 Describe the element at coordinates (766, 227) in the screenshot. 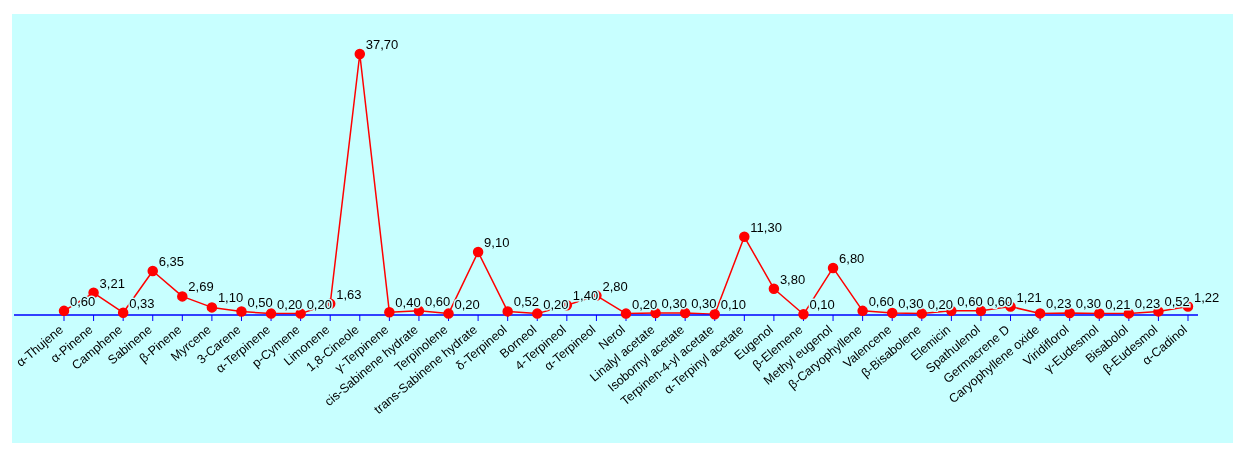

I see `data-label: 11,30` at that location.